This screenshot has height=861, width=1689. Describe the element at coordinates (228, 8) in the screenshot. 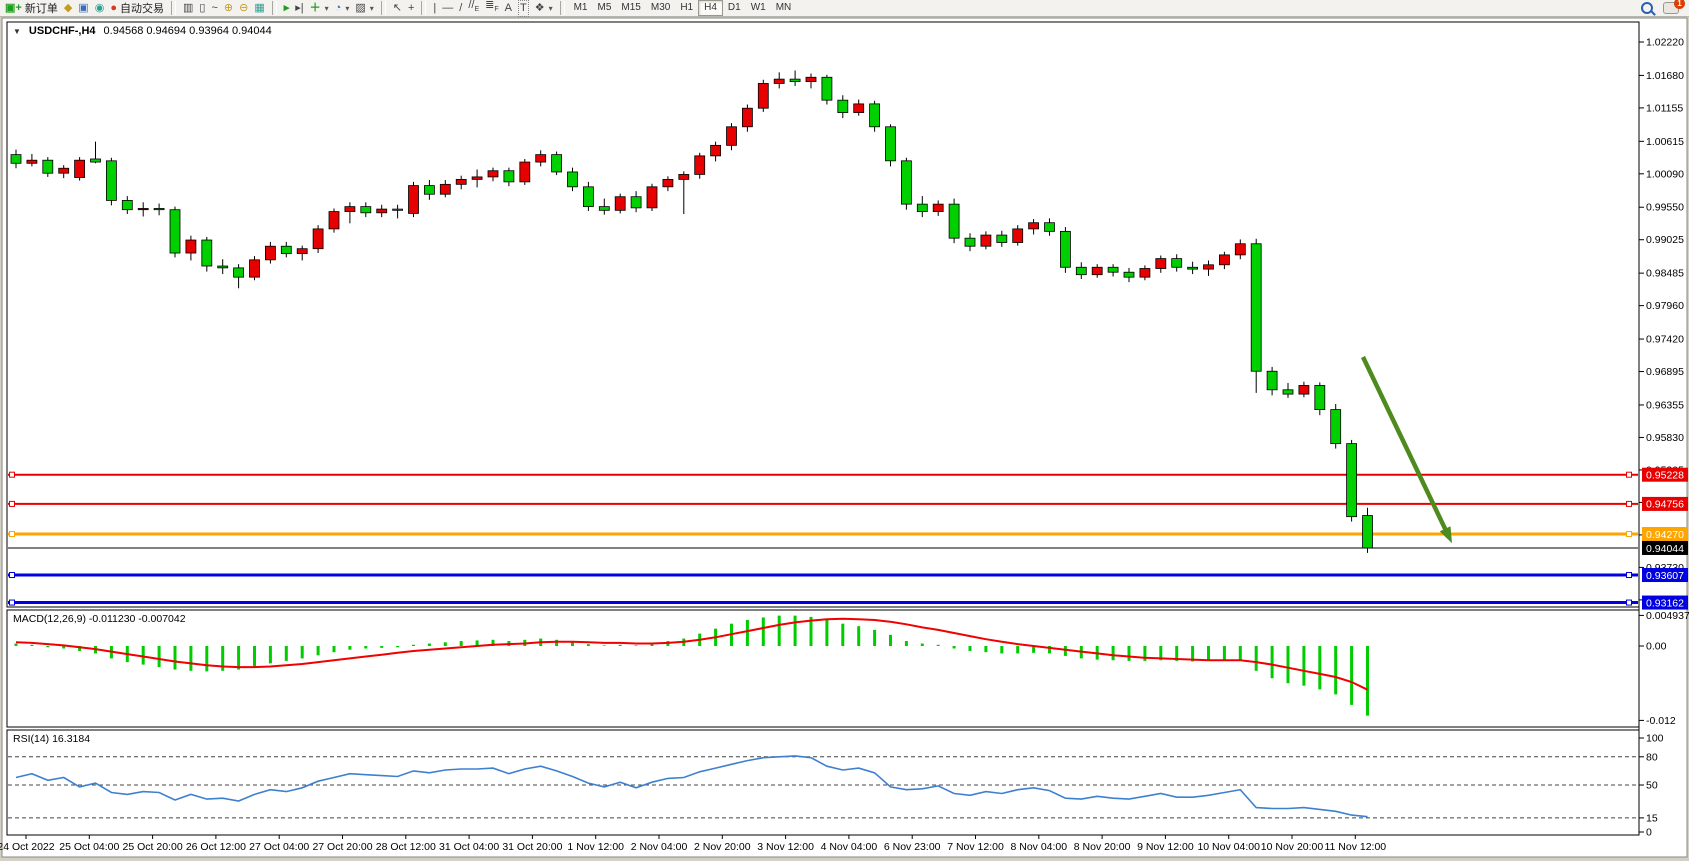

I see `zoom-in-button: ⊕` at that location.